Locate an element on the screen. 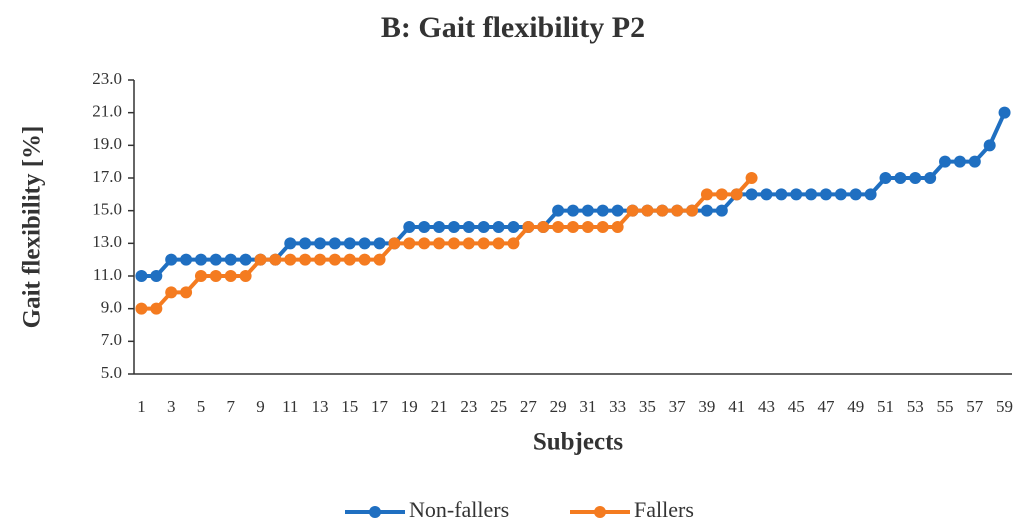  legend-label: Fallers is located at coordinates (664, 509).